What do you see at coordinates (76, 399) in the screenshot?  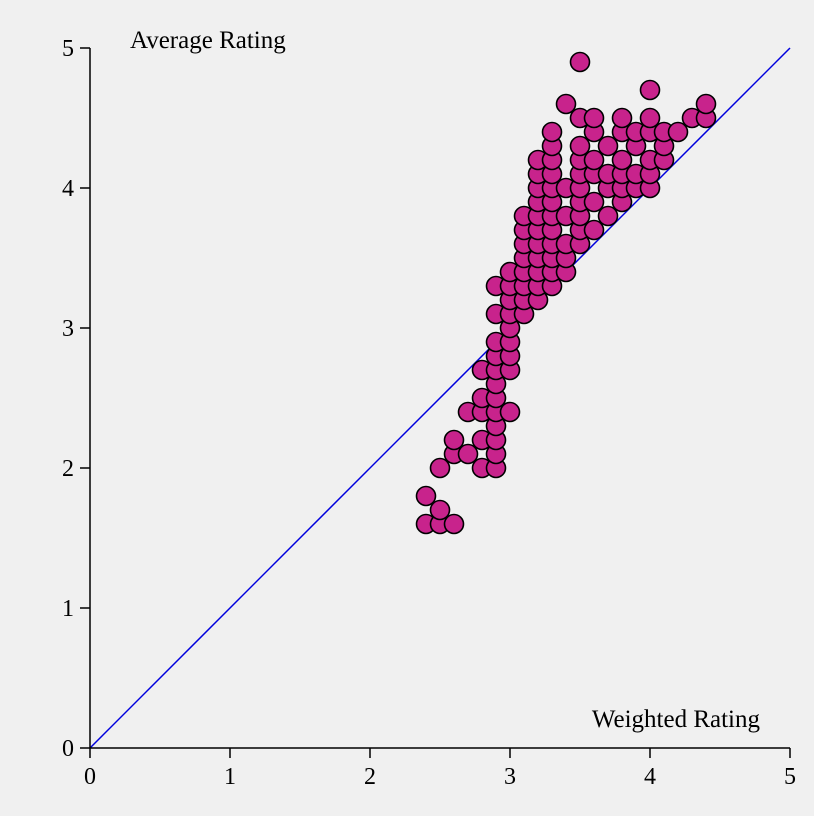 I see `y-ticks: 0 1 2 3 4 5` at bounding box center [76, 399].